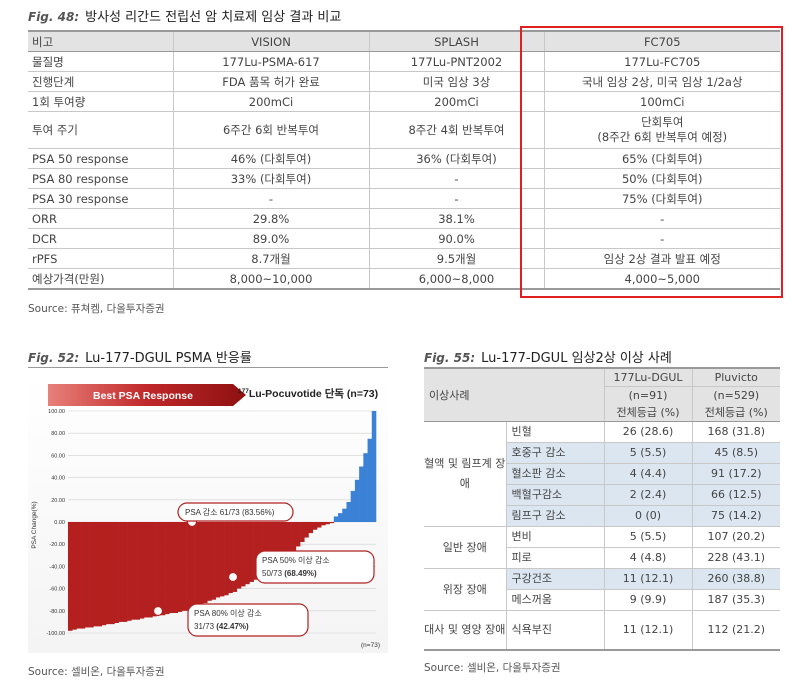 The width and height of the screenshot is (800, 688). I want to click on table-cell: -, so click(456, 198).